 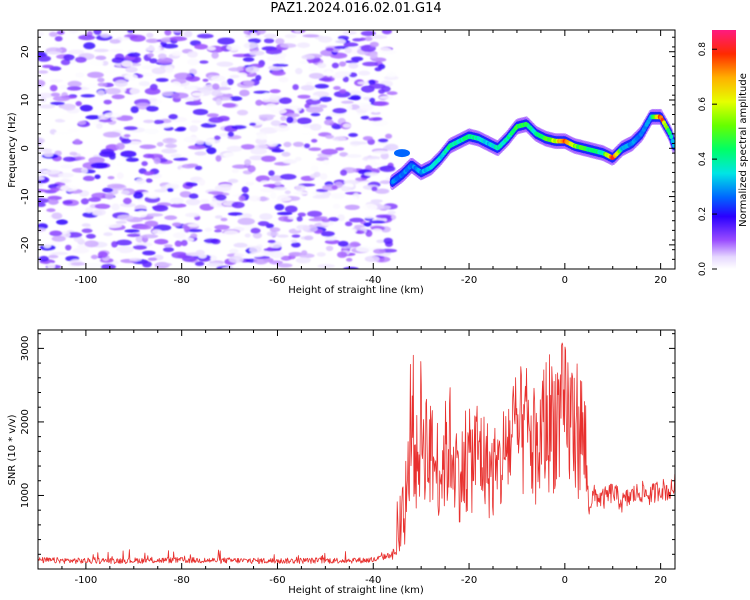 What do you see at coordinates (356, 590) in the screenshot?
I see `snr-x-label: Height of straight line (km)` at bounding box center [356, 590].